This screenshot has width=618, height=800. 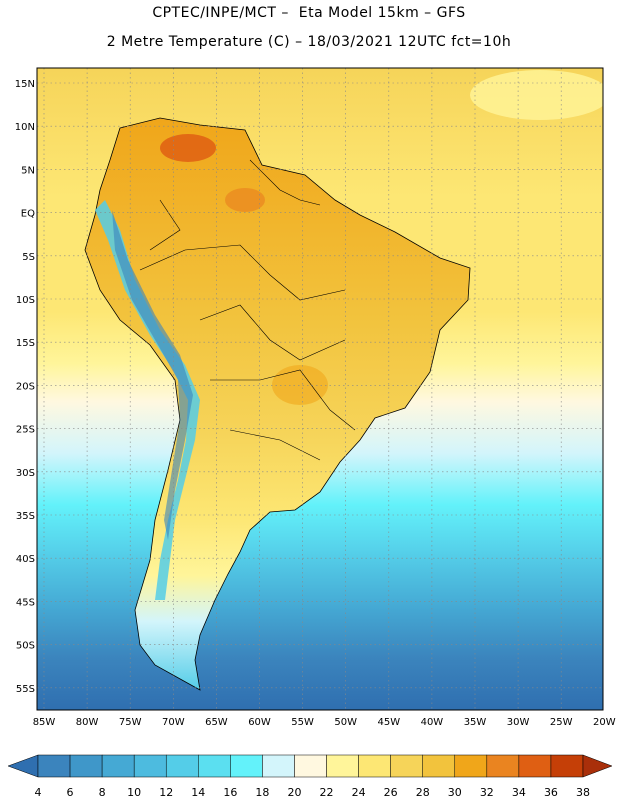 I want to click on hot-spot-venezuela, so click(x=188, y=148).